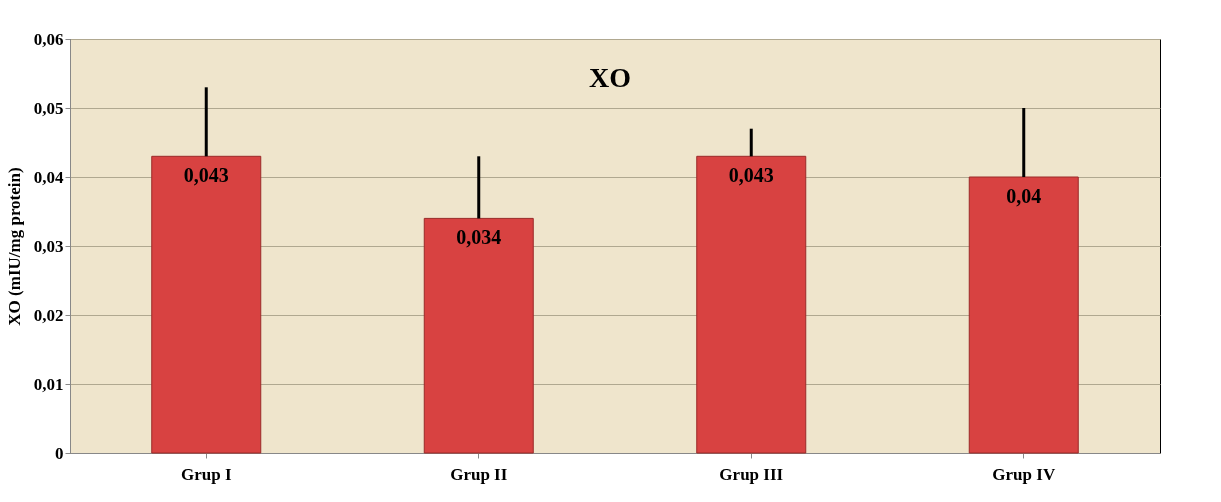  What do you see at coordinates (48, 246) in the screenshot?
I see `y-tick-label: 0,03` at bounding box center [48, 246].